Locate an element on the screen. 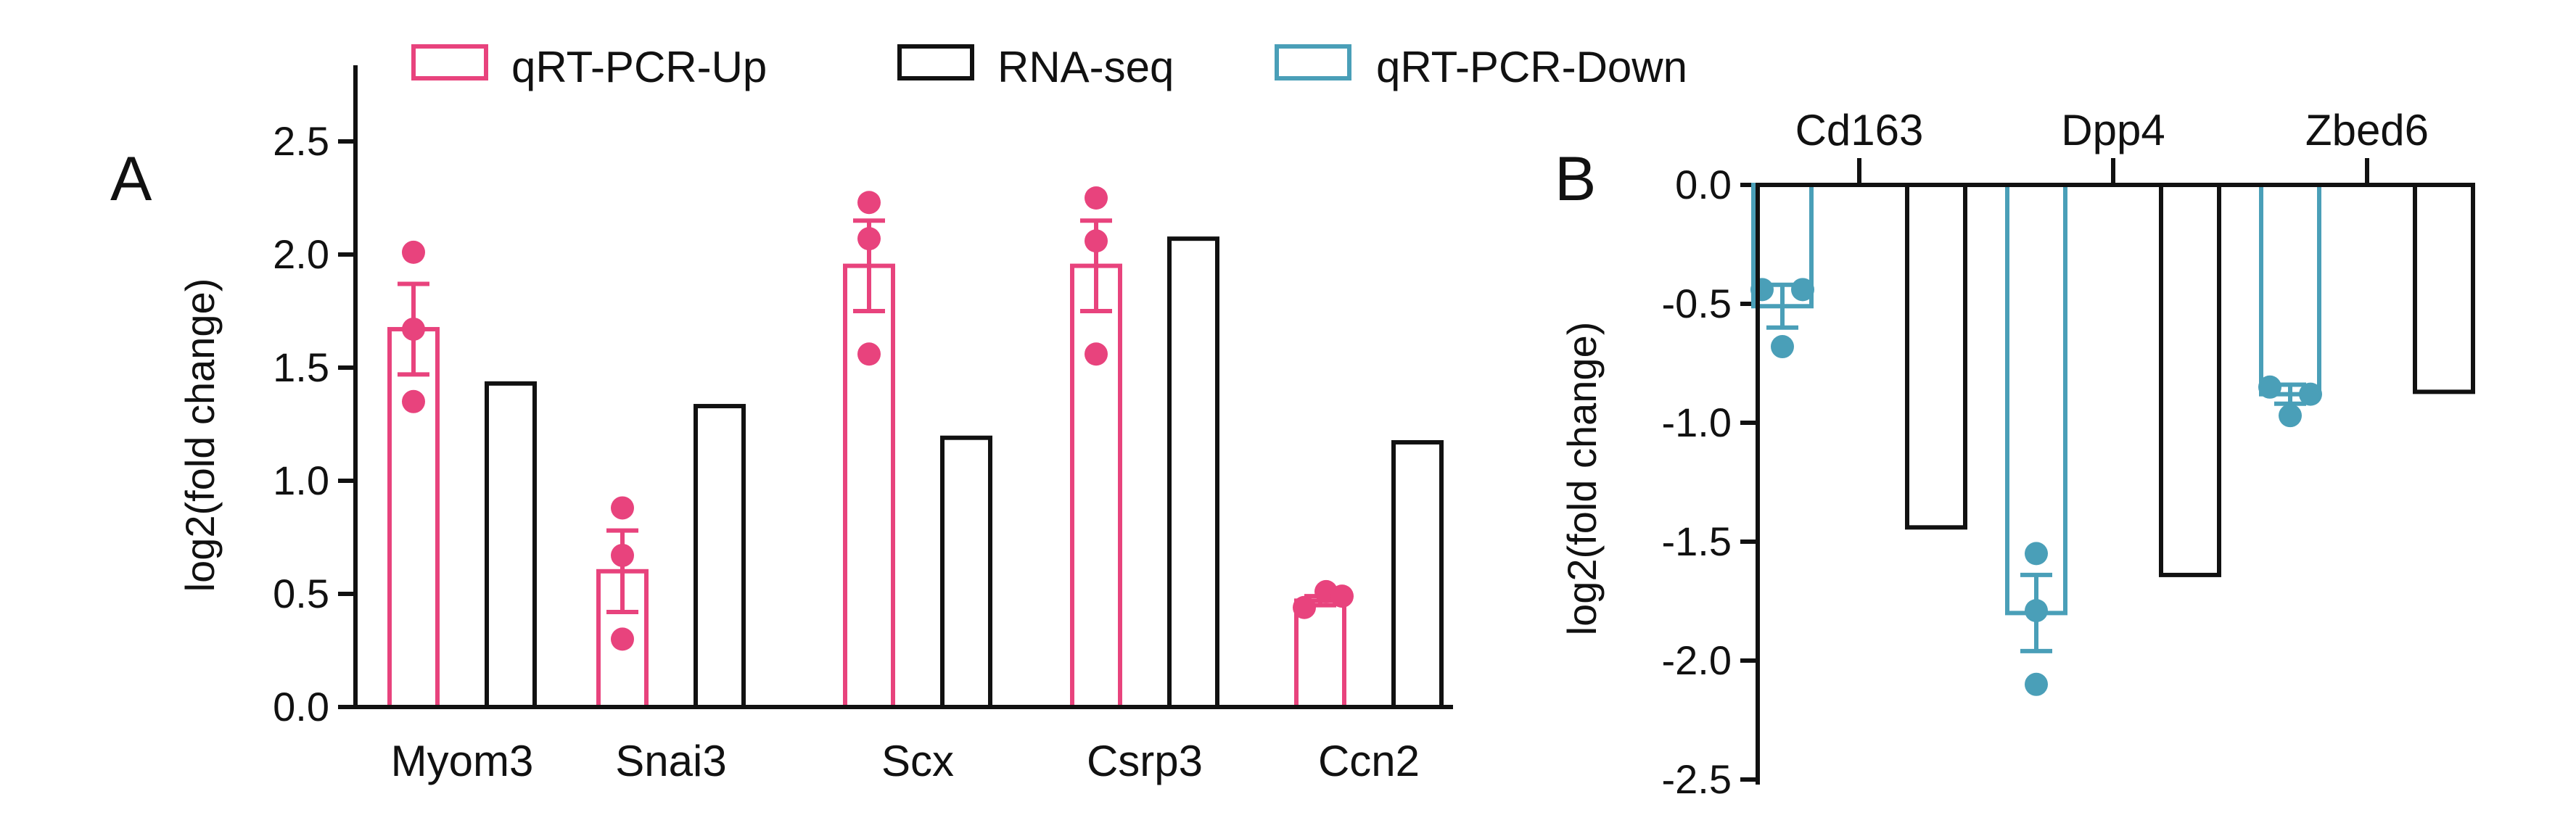  bar-rna-seq-myom3 is located at coordinates (511, 545).